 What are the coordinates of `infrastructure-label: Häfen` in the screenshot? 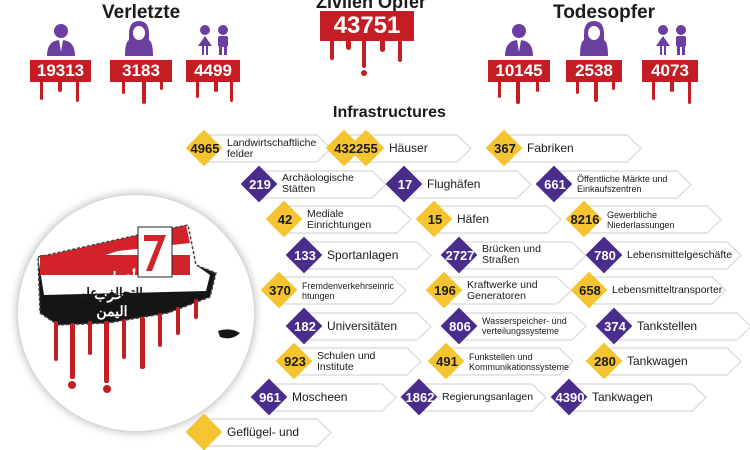 It's located at (473, 219).